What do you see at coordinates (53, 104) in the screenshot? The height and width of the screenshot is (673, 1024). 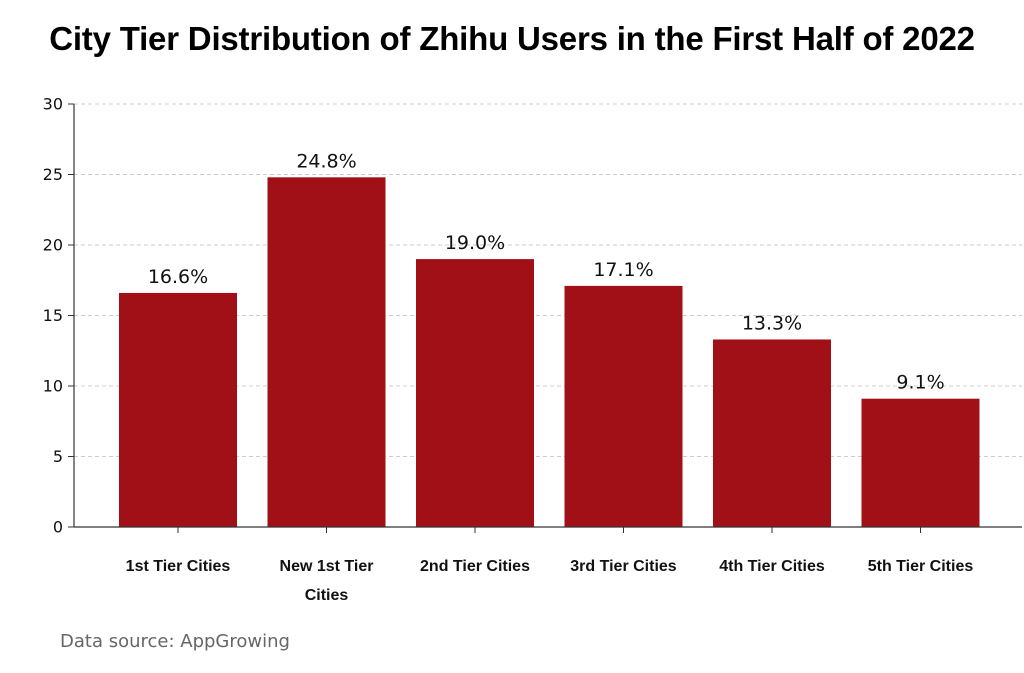 I see `y-tick-label: 30` at bounding box center [53, 104].